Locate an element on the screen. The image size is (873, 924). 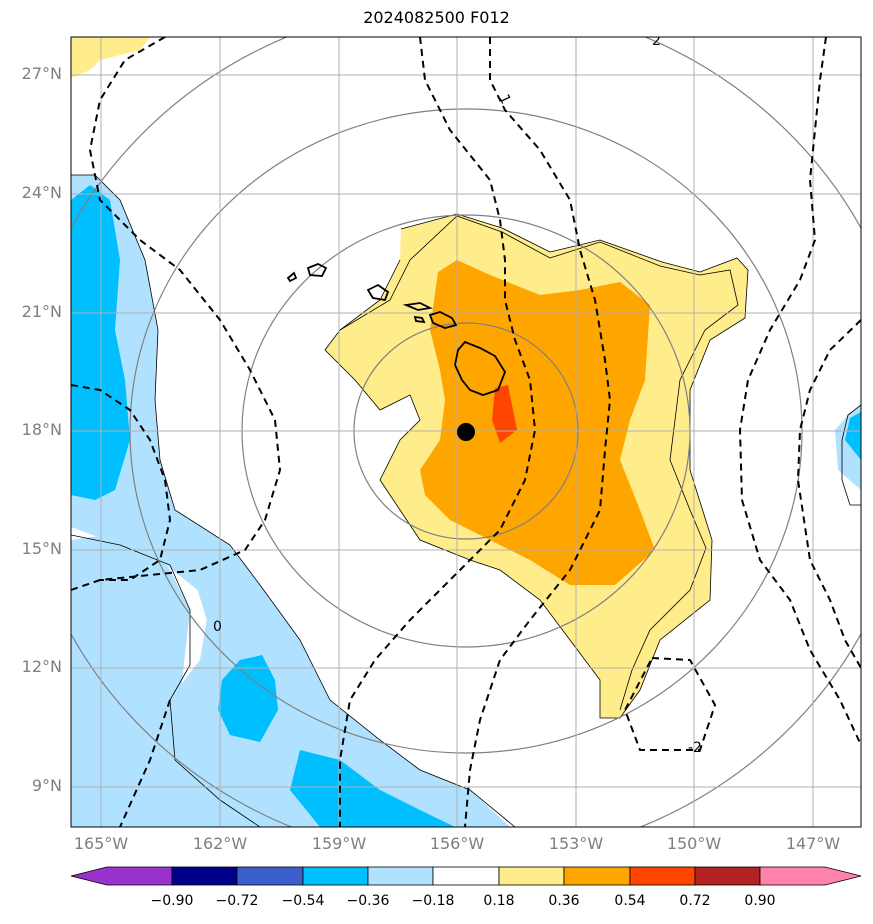
lat-label-27n: 27°N is located at coordinates (41, 73).